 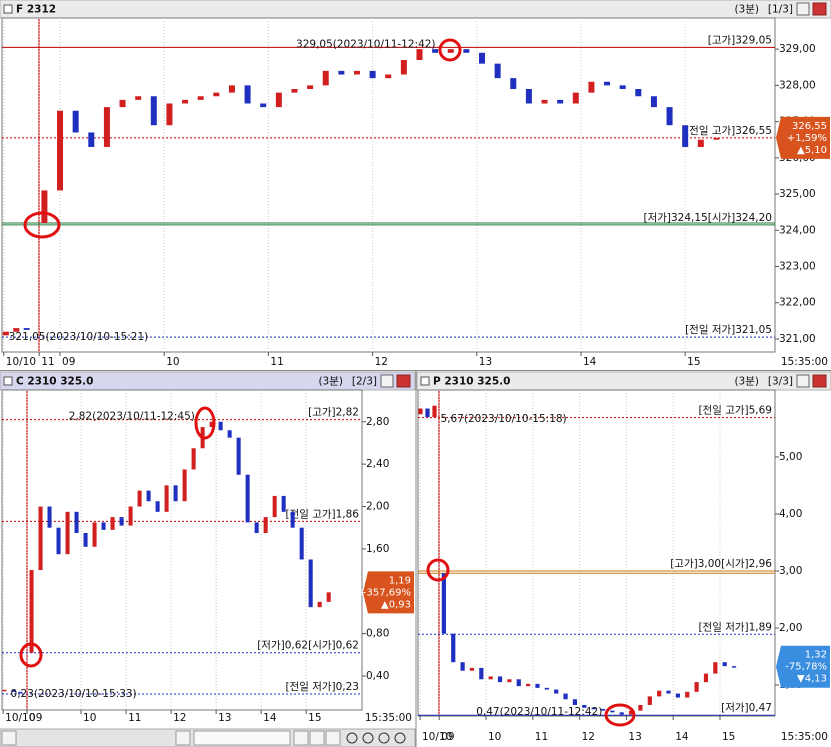 I want to click on zoom-in, so click(x=352, y=738).